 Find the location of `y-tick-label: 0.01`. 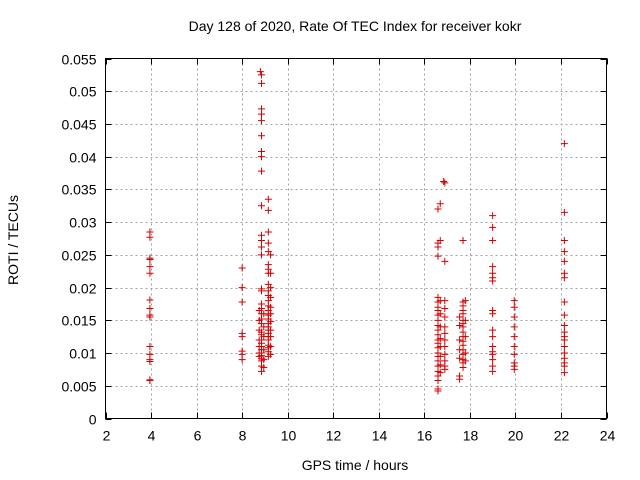

y-tick-label: 0.01 is located at coordinates (82, 354).